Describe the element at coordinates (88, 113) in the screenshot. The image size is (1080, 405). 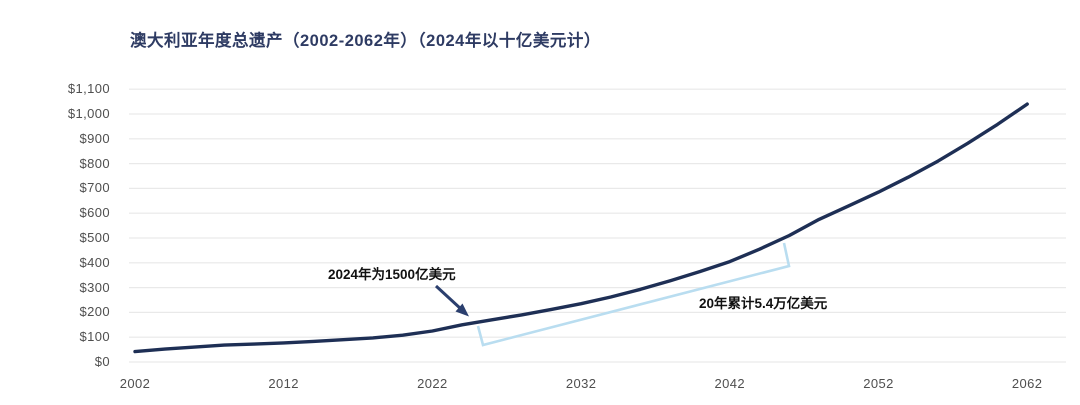
I see `y-tick-label: $1,000` at that location.